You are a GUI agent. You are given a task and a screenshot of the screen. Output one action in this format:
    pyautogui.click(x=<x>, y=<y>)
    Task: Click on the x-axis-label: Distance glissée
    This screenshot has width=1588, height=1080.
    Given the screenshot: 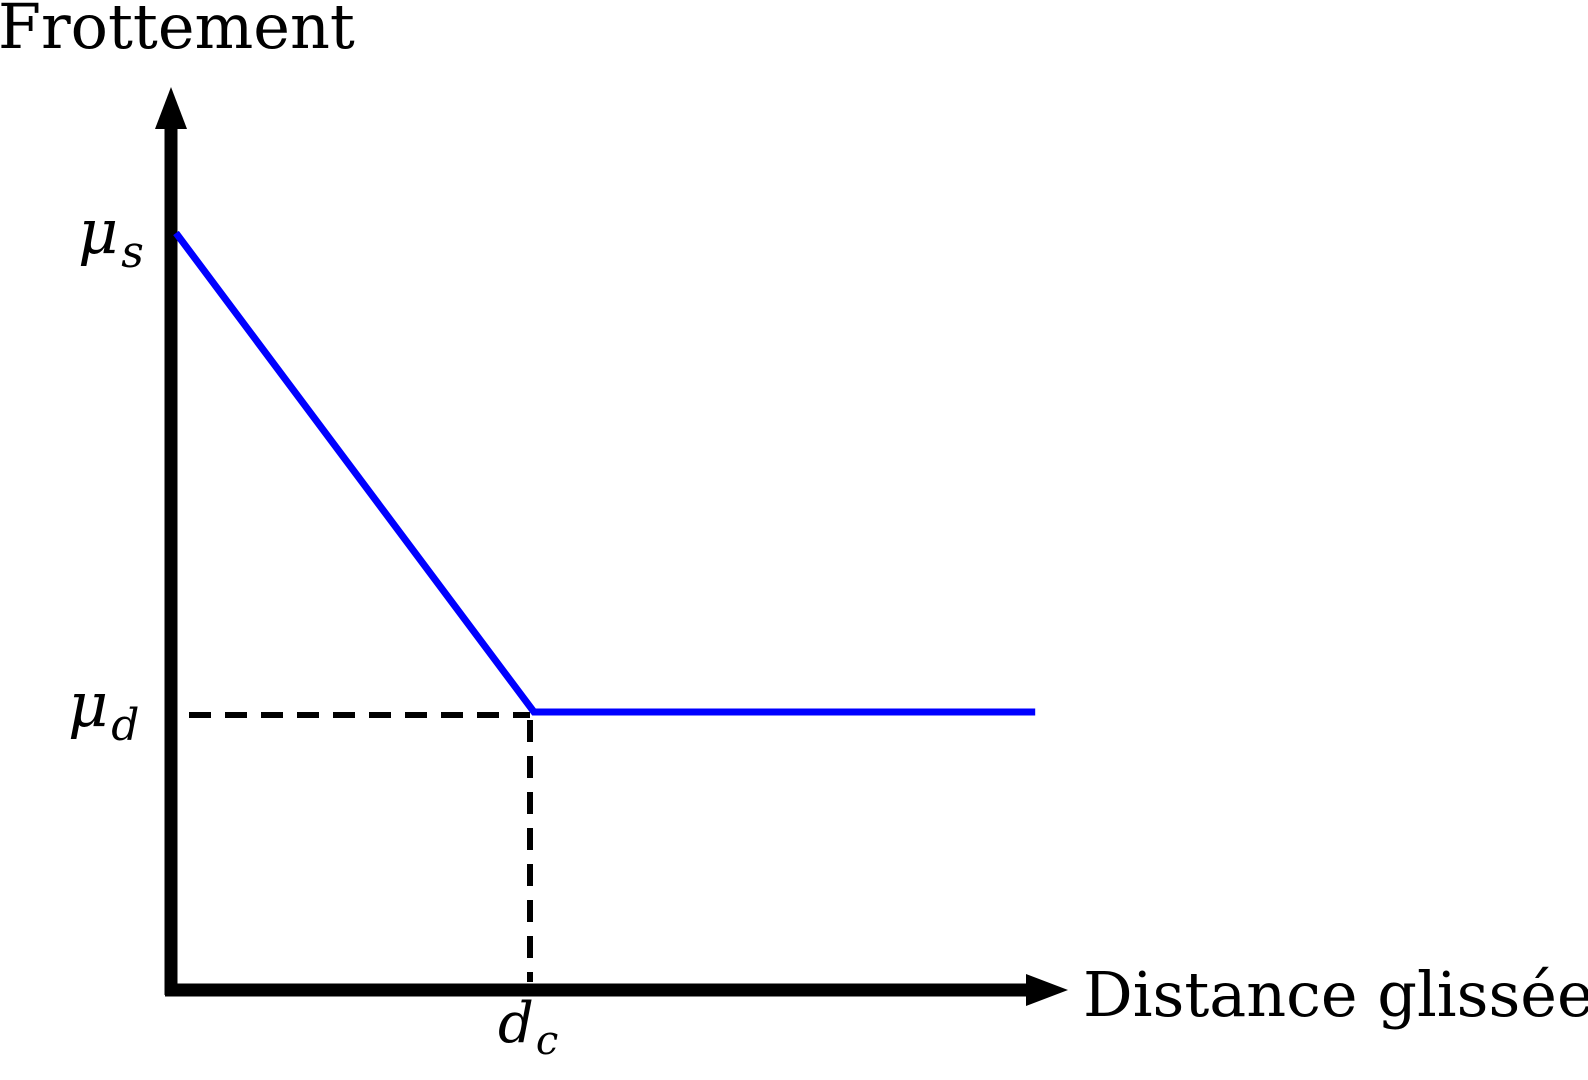 What is the action you would take?
    pyautogui.click(x=1335, y=994)
    